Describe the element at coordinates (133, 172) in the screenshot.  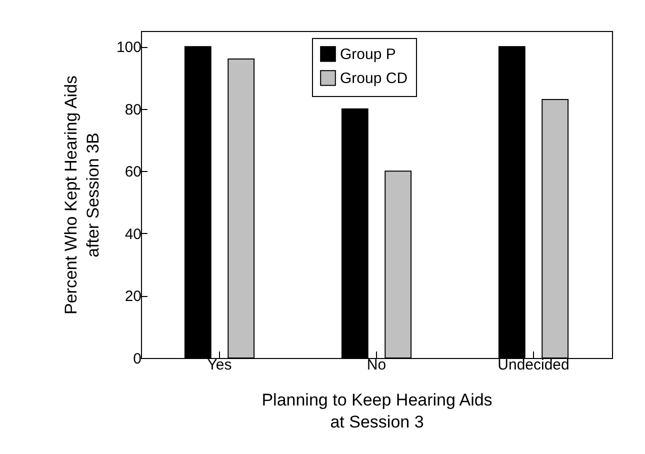
I see `y-tick-label: 60` at that location.